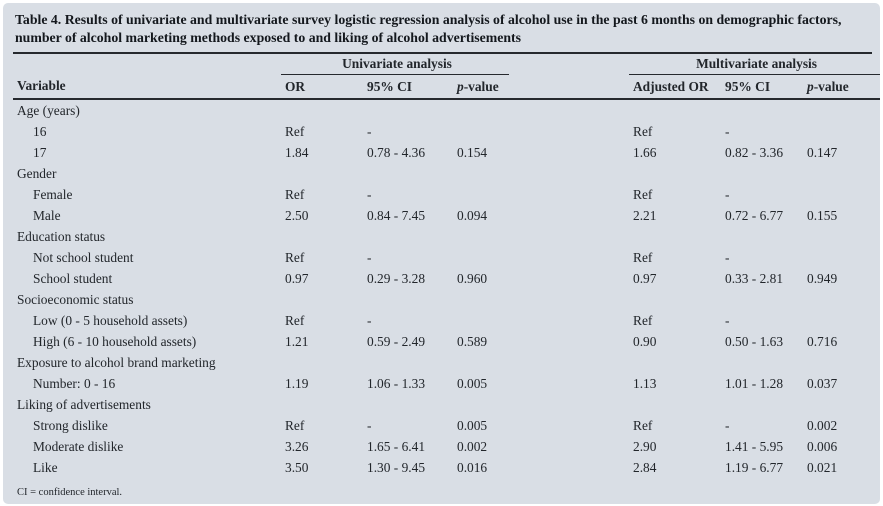 Image resolution: width=883 pixels, height=506 pixels. I want to click on cell-ci-univariate: 0.78 - 4.36, so click(396, 153).